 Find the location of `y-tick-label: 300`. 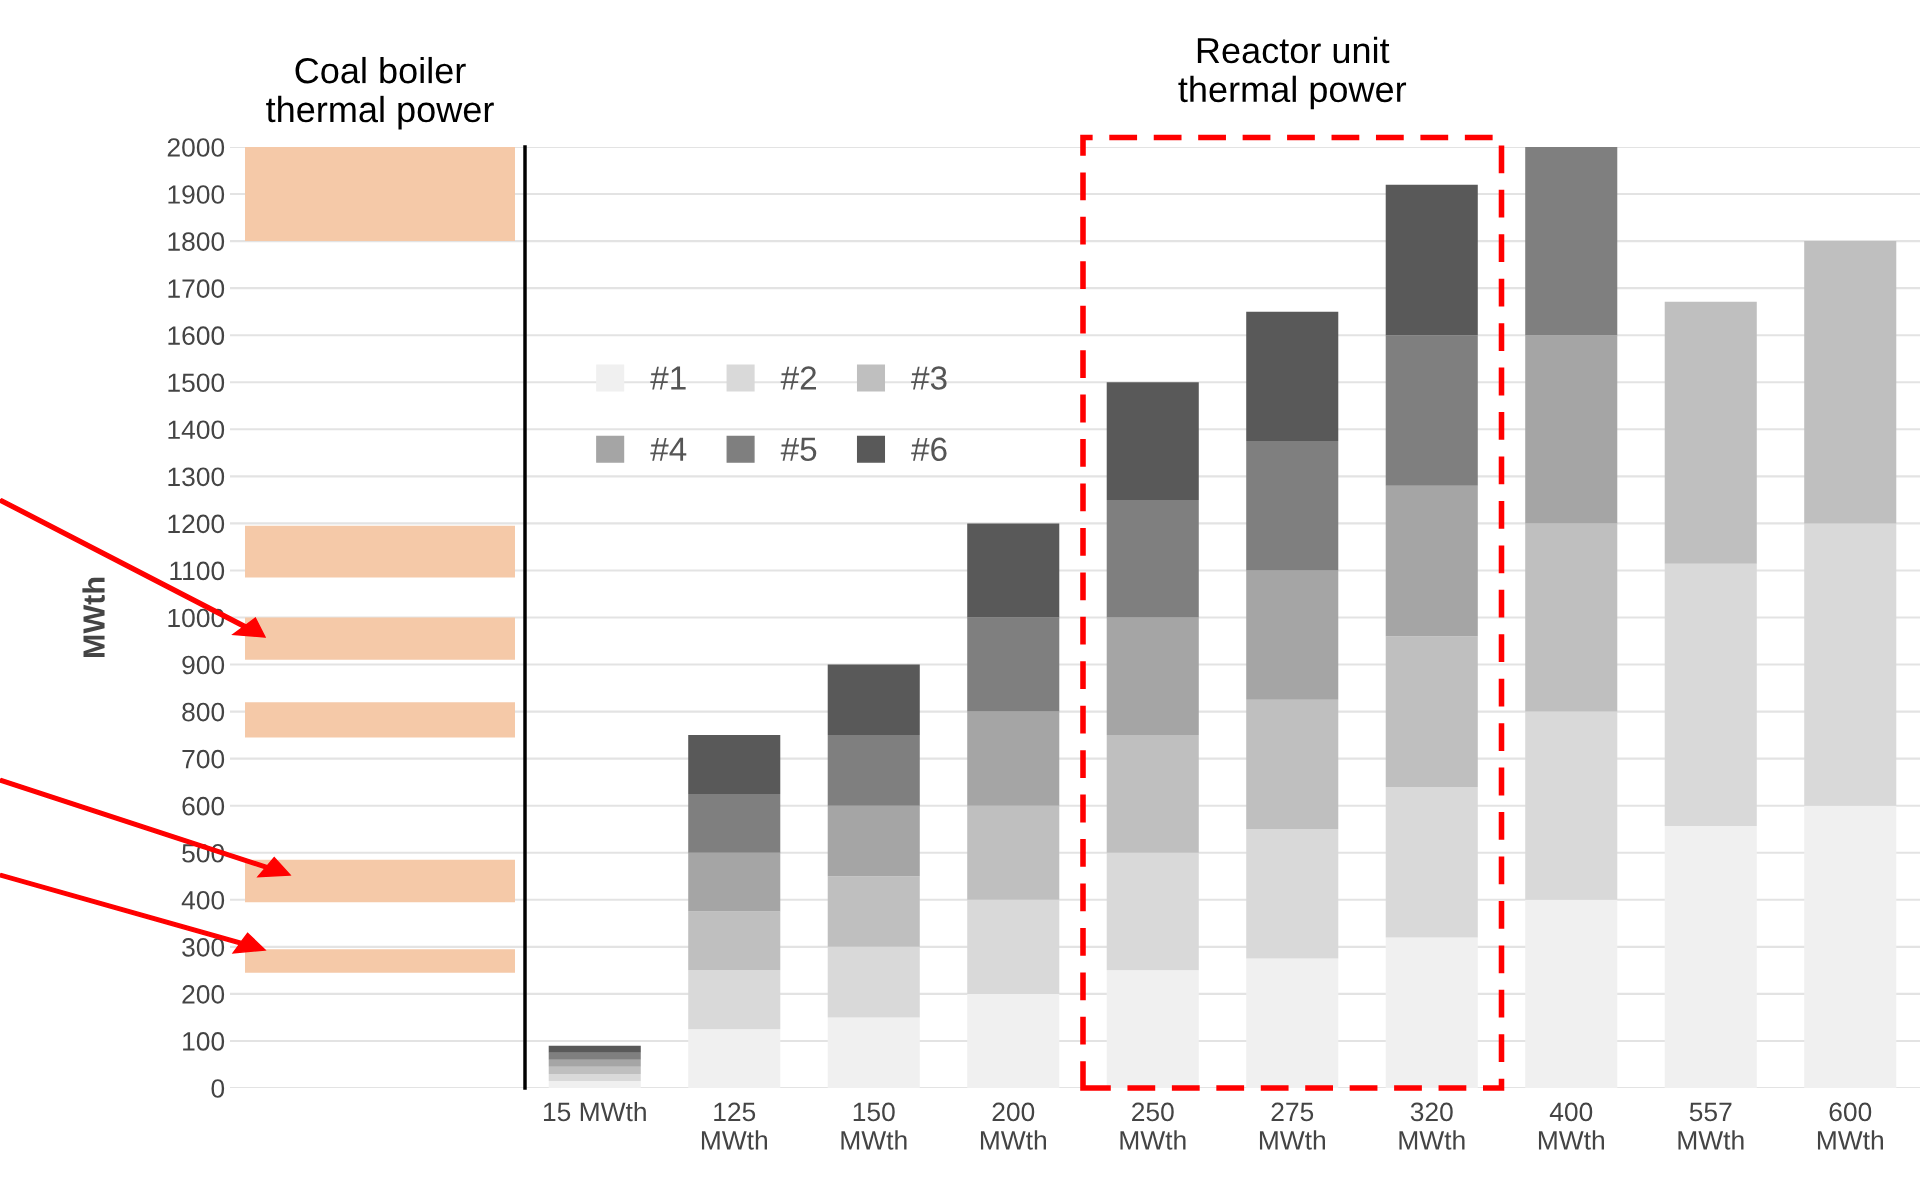

y-tick-label: 300 is located at coordinates (203, 947).